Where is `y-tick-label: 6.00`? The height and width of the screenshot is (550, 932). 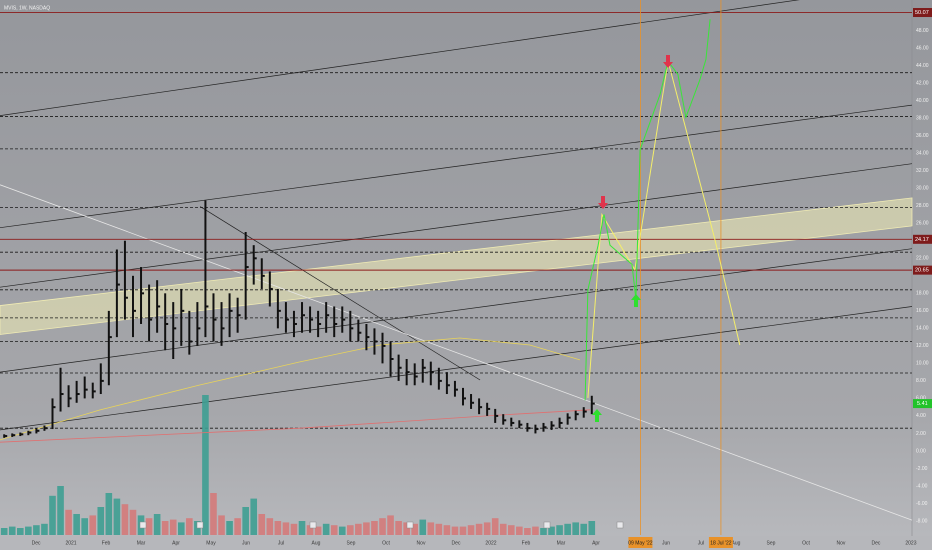 y-tick-label: 6.00 is located at coordinates (921, 399).